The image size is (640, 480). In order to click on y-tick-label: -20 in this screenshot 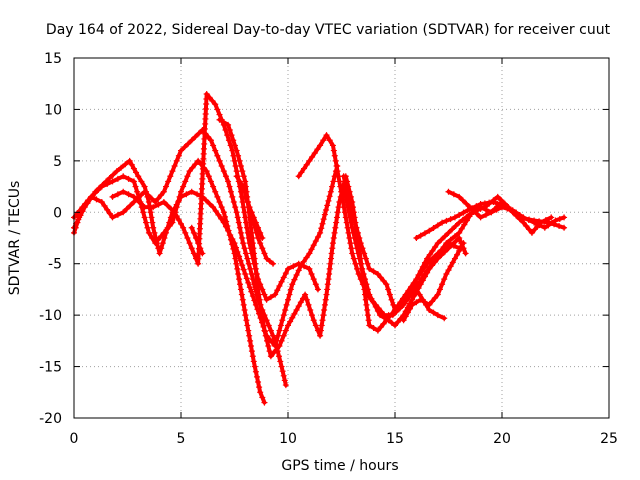, I will do `click(50, 419)`.